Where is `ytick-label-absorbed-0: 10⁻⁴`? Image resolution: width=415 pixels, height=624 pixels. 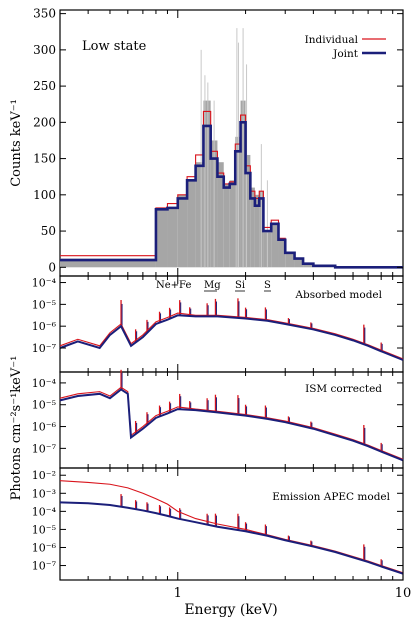 ytick-label-absorbed-0: 10⁻⁴ is located at coordinates (44, 283).